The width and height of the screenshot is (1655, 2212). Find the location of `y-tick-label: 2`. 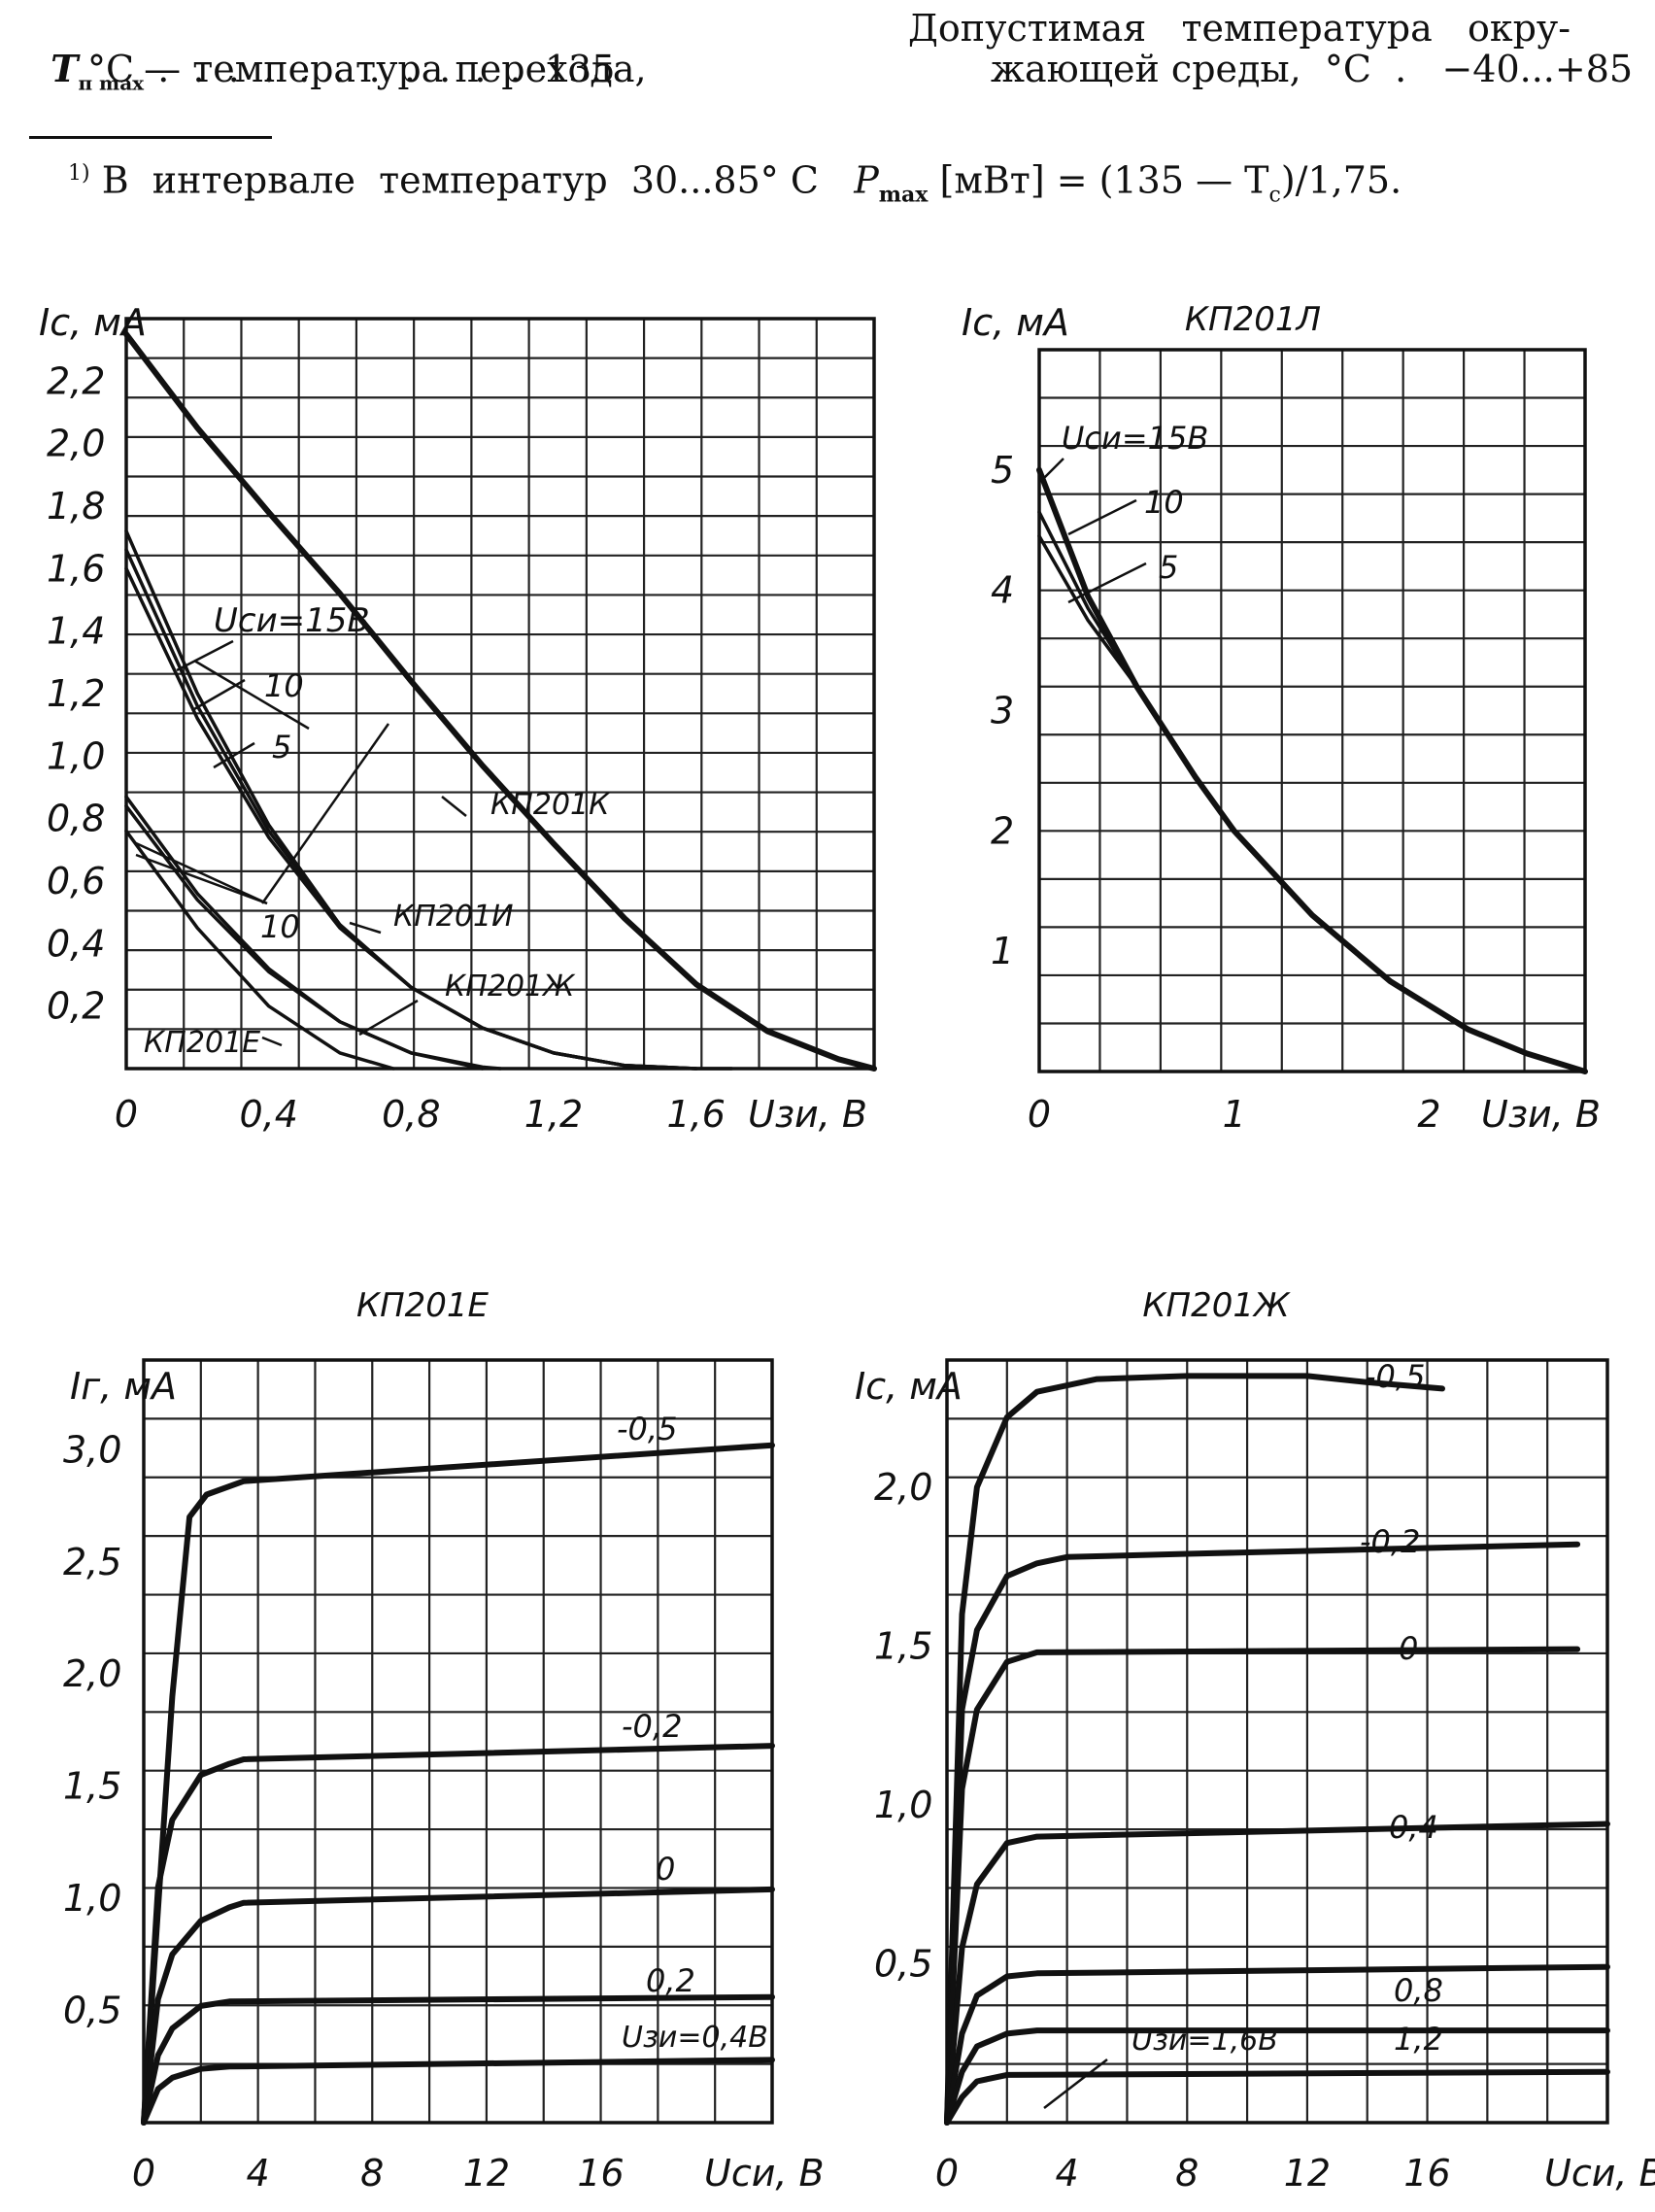

y-tick-label: 2 is located at coordinates (1002, 831).